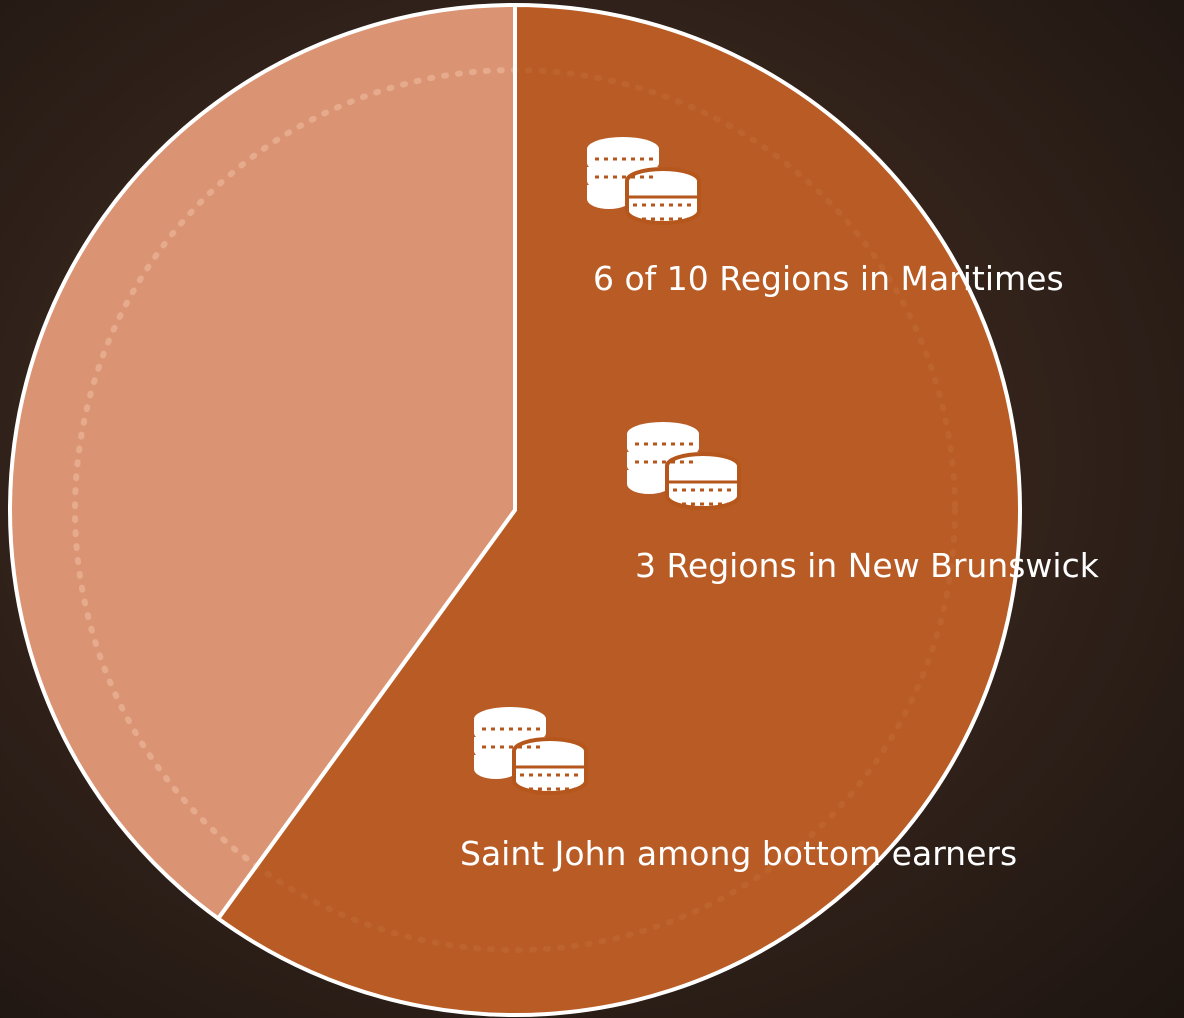 This screenshot has height=1018, width=1184. I want to click on annotation: 3 Regions in New Brunswick, so click(867, 565).